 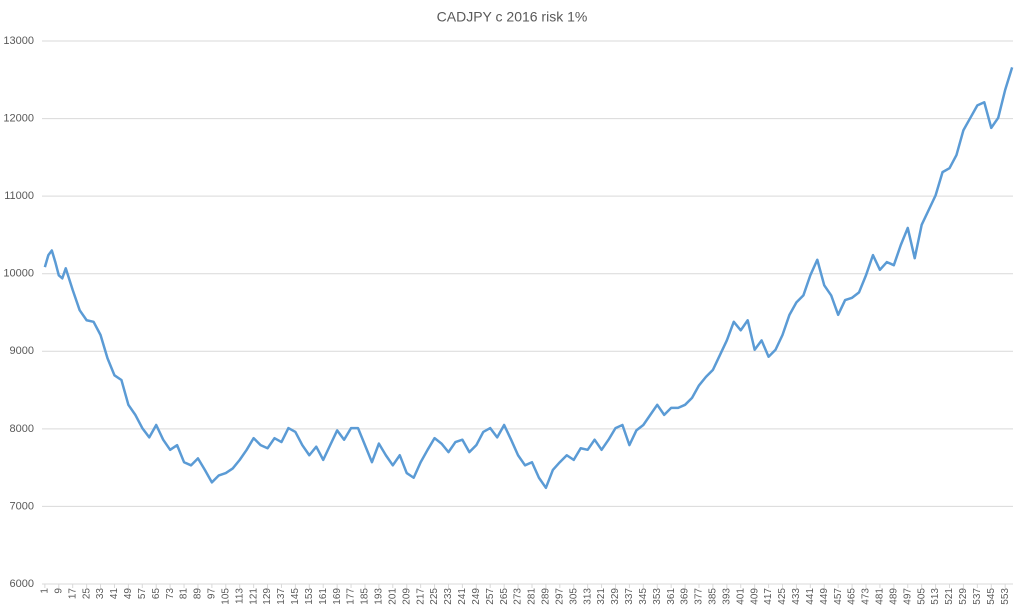 I want to click on x-tick-label: 297, so click(x=559, y=596).